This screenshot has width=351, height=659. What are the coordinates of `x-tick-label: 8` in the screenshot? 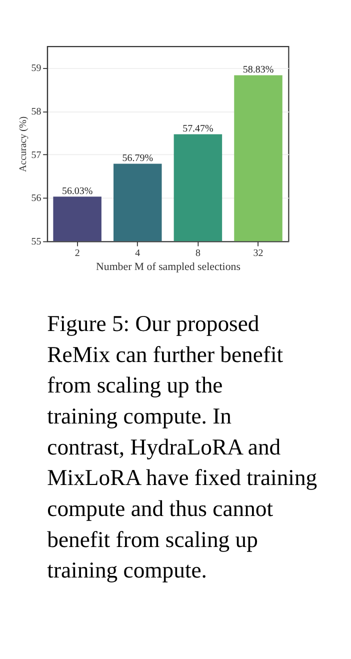 It's located at (197, 254).